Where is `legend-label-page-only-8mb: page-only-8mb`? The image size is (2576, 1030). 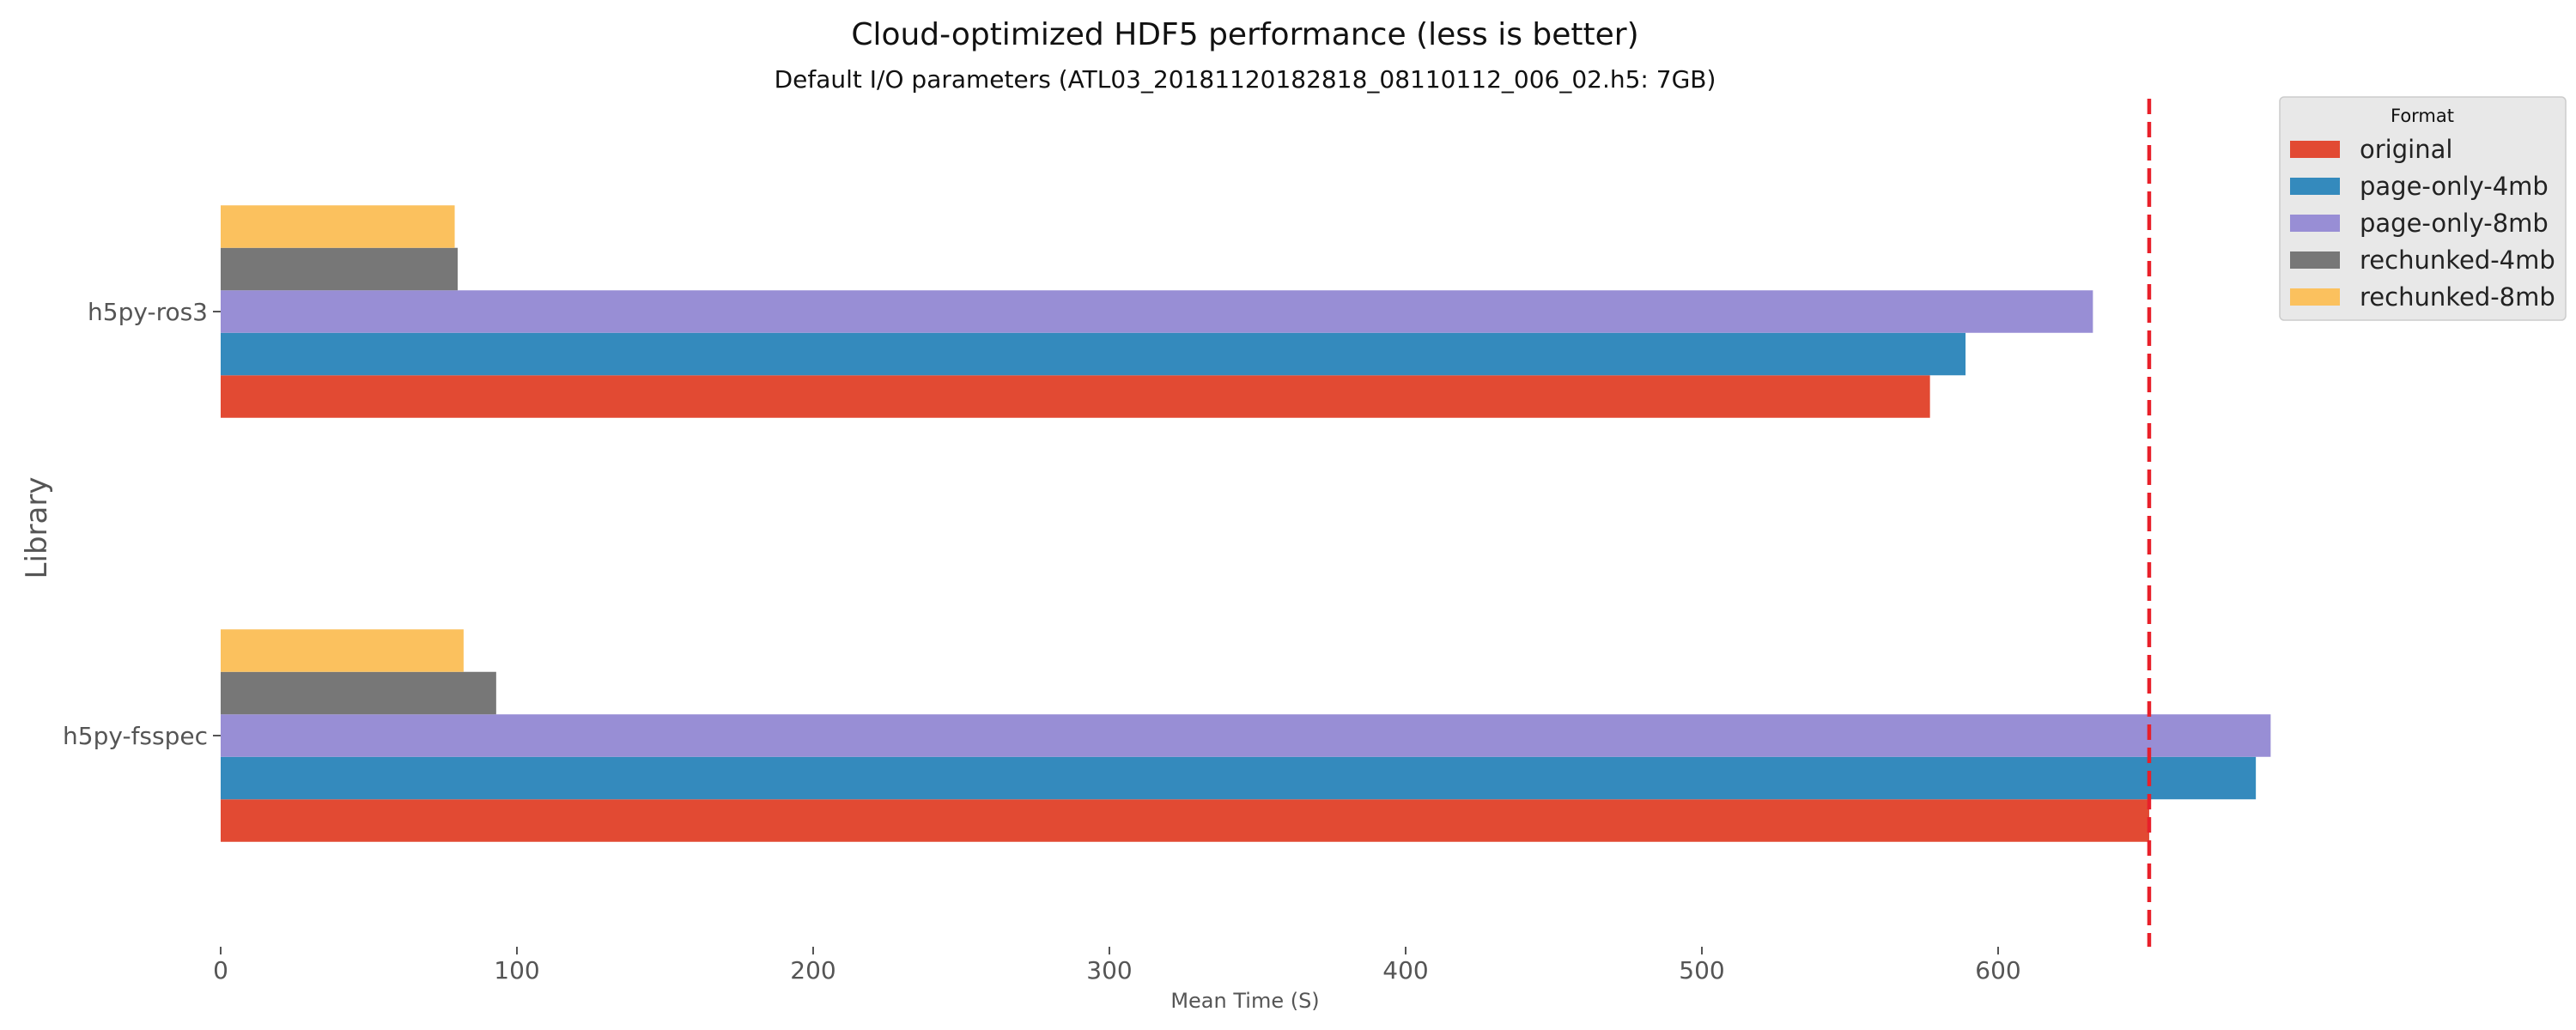
legend-label-page-only-8mb: page-only-8mb is located at coordinates (2455, 223).